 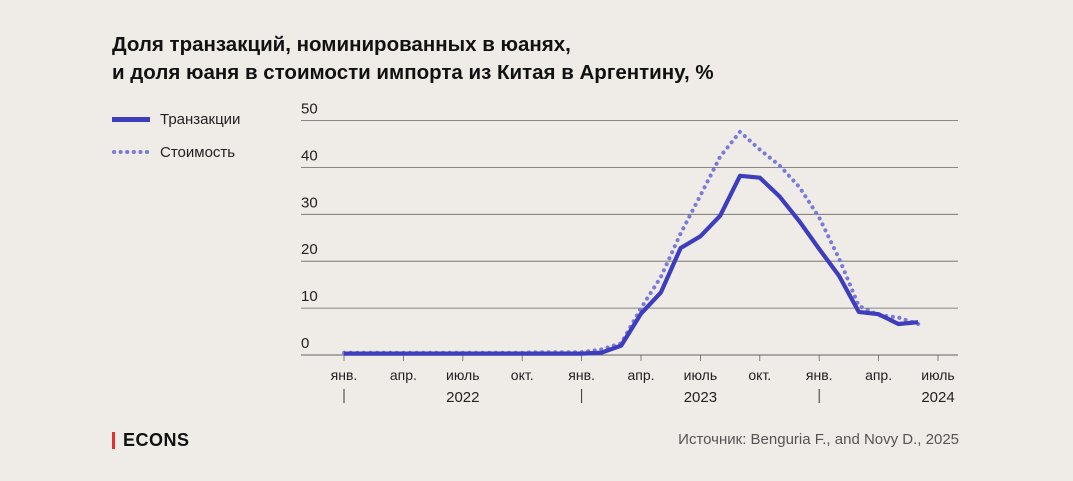 I want to click on chart-legend: Транзакции Стоимость, so click(x=176, y=141).